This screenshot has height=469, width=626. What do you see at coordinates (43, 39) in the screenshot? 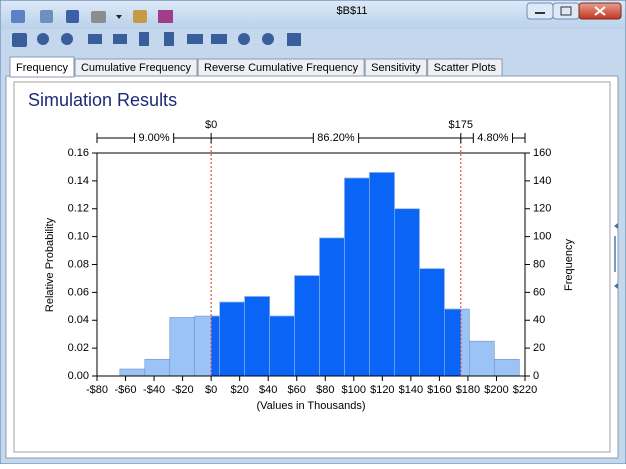
I see `zoom-in-icon` at bounding box center [43, 39].